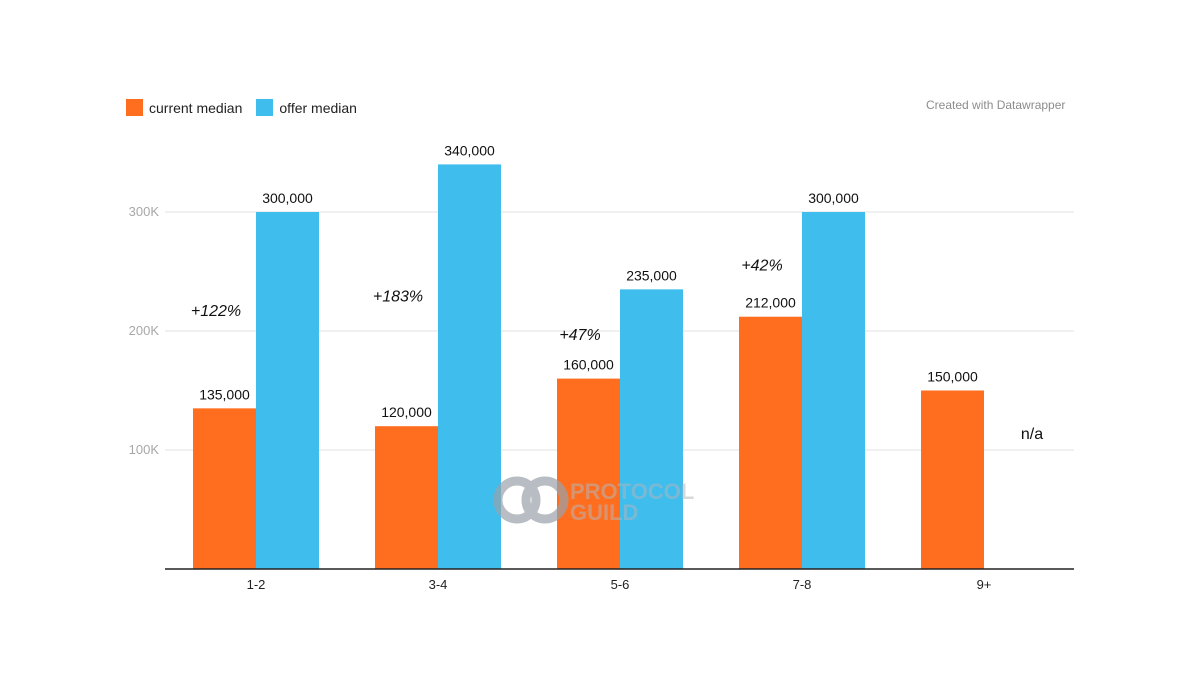 The height and width of the screenshot is (689, 1200). What do you see at coordinates (588, 365) in the screenshot?
I see `value-label-current-5-6: 160,000` at bounding box center [588, 365].